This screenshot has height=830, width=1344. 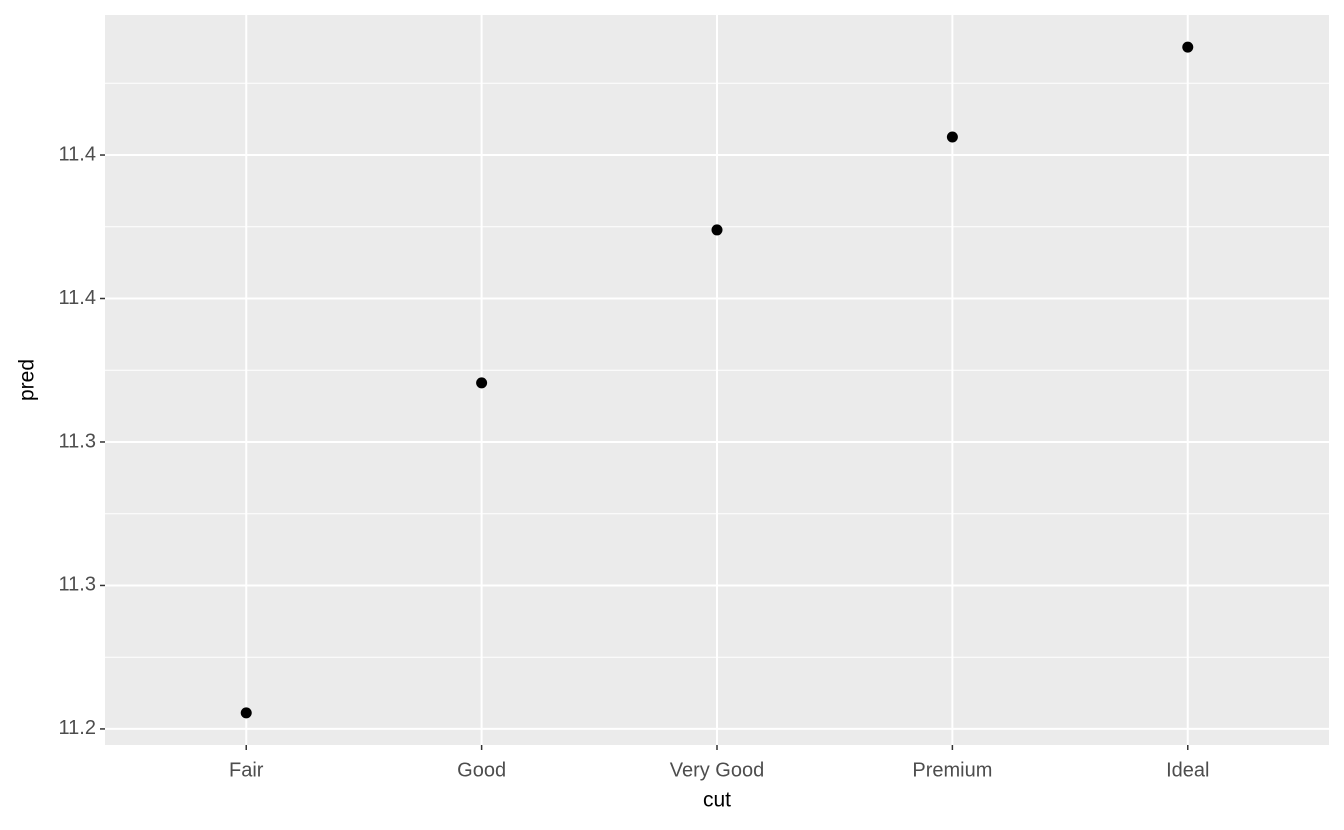 What do you see at coordinates (246, 770) in the screenshot?
I see `x-tick-label: Fair` at bounding box center [246, 770].